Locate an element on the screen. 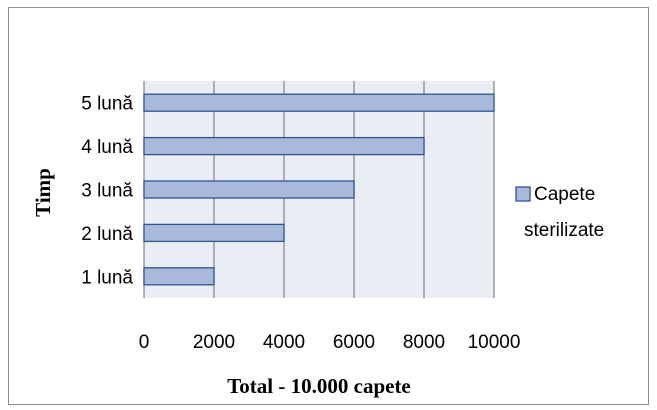 This screenshot has width=657, height=410. x-tick-label: 0 is located at coordinates (144, 342).